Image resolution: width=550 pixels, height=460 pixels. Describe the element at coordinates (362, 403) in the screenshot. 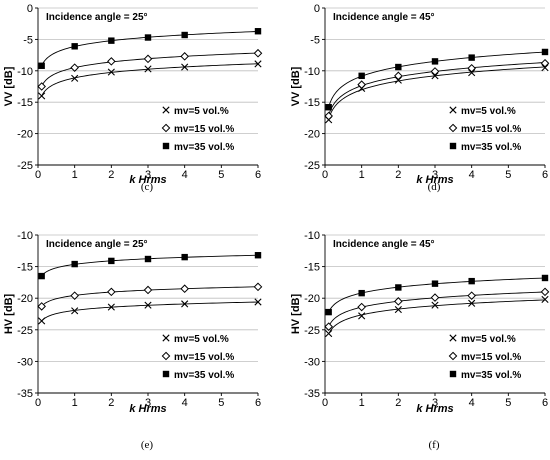

I see `x-tick-label: 1` at that location.